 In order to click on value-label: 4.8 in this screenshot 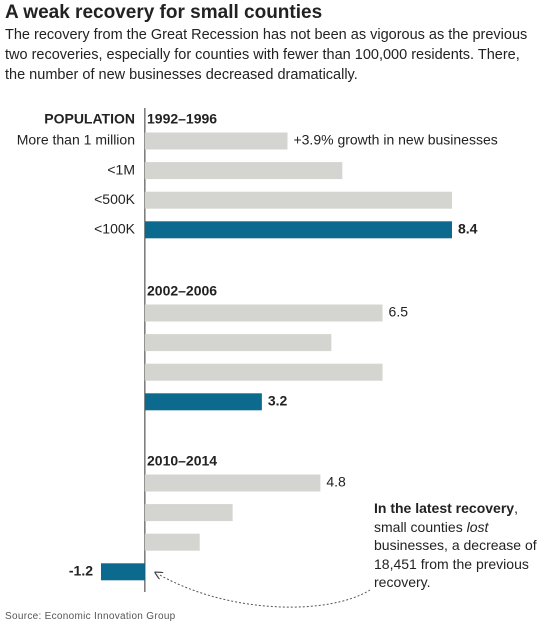, I will do `click(336, 482)`.